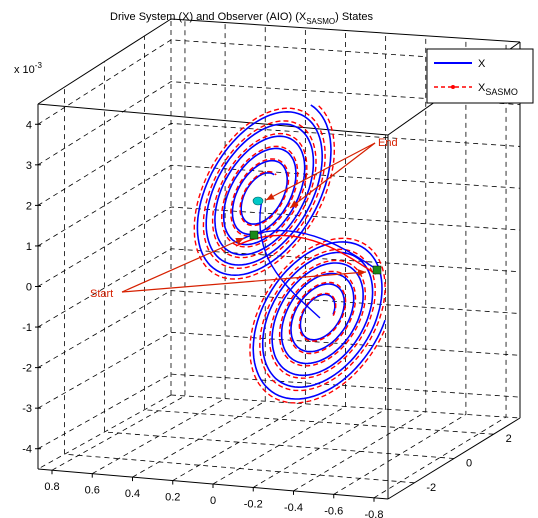 This screenshot has width=538, height=518. I want to click on legend-marker-observer, so click(453, 87).